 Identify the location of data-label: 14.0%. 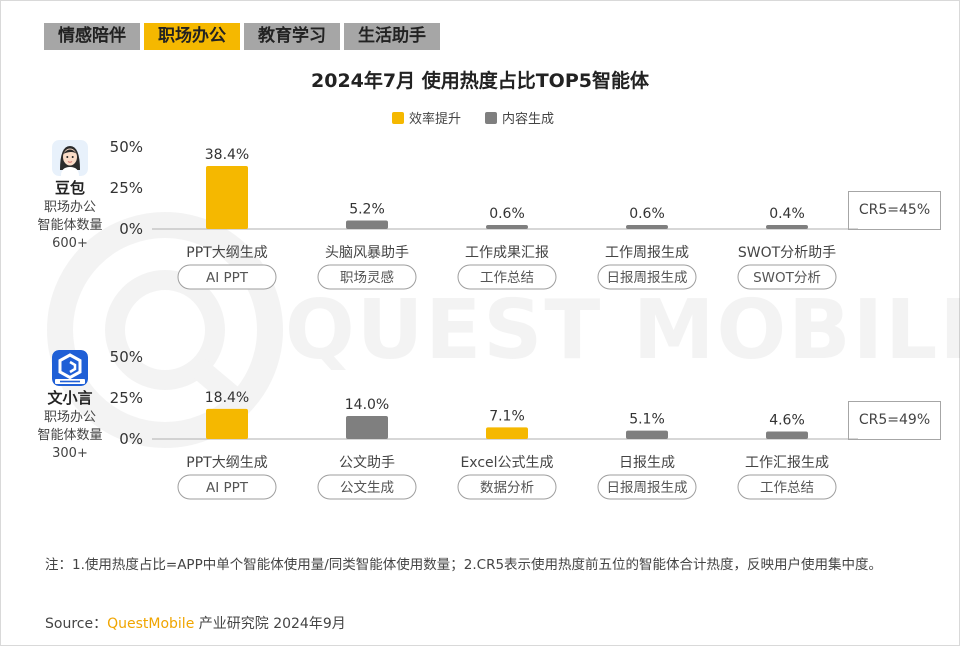
(367, 405).